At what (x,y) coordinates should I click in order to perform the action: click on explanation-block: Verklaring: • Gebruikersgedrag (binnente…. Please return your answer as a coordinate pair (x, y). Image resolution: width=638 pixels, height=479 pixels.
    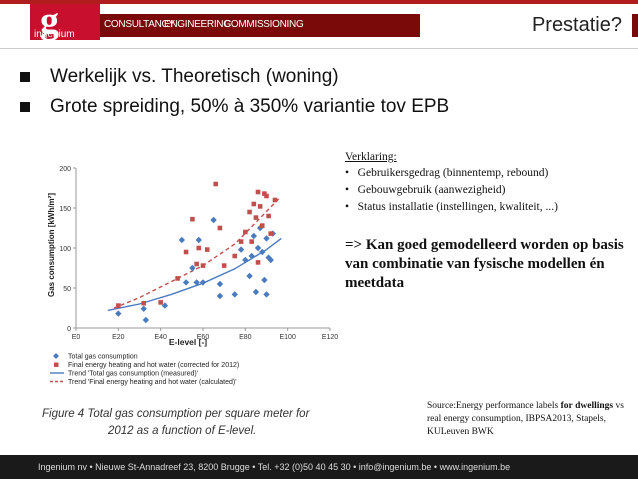
    Looking at the image, I should click on (490, 184).